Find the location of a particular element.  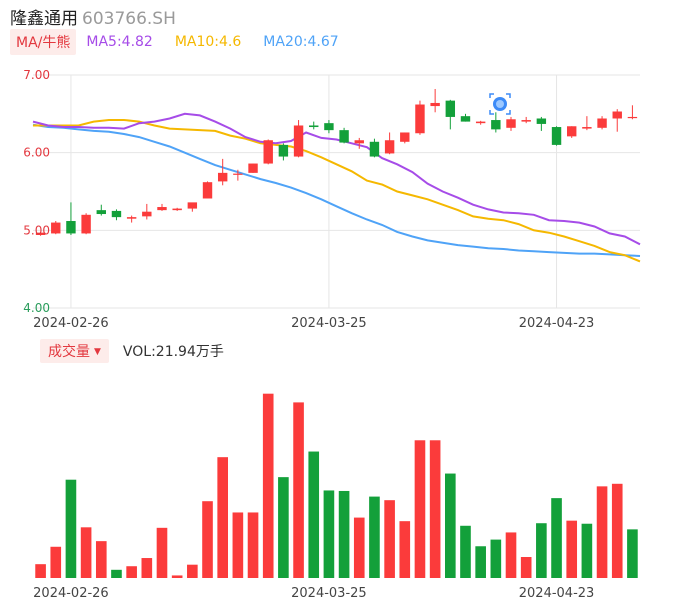

volume-legend: 成交量 ▼ VOL:21.94万手 is located at coordinates (132, 351).